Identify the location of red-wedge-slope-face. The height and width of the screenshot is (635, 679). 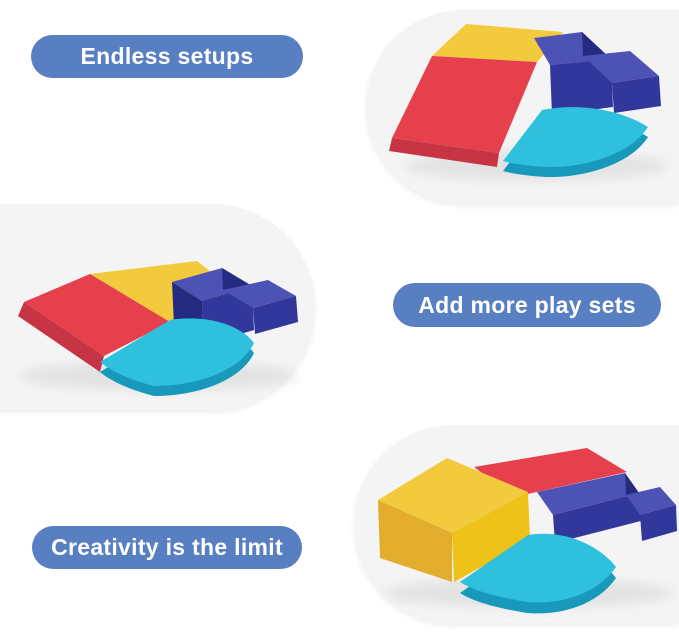
(97, 315).